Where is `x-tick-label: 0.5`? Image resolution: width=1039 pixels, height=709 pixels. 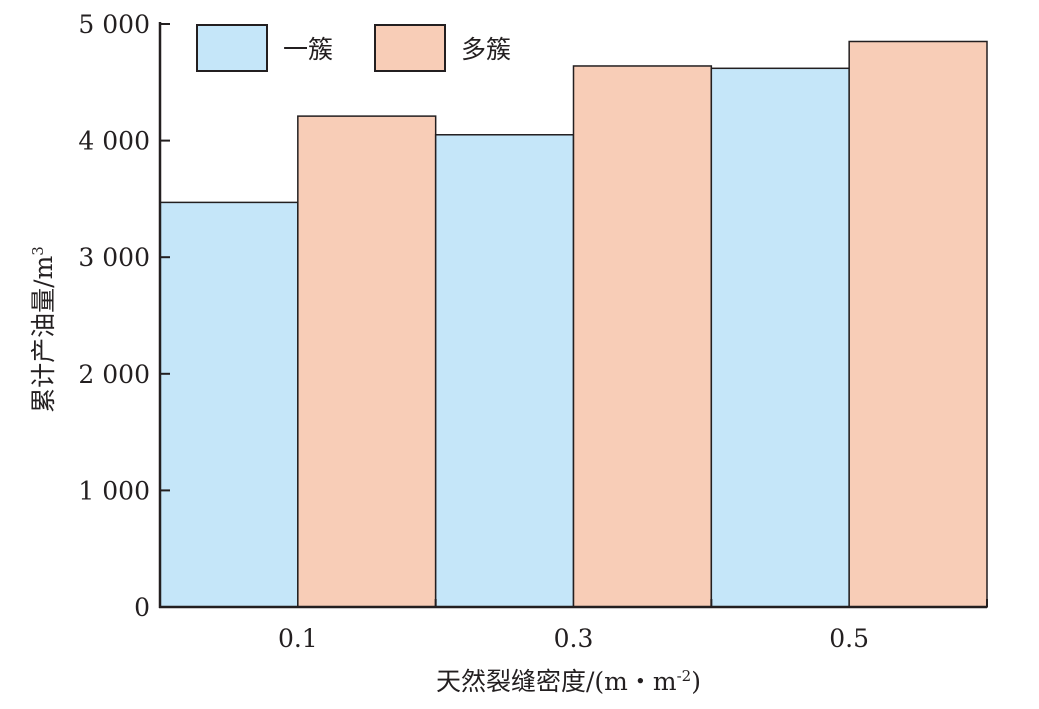 x-tick-label: 0.5 is located at coordinates (849, 638).